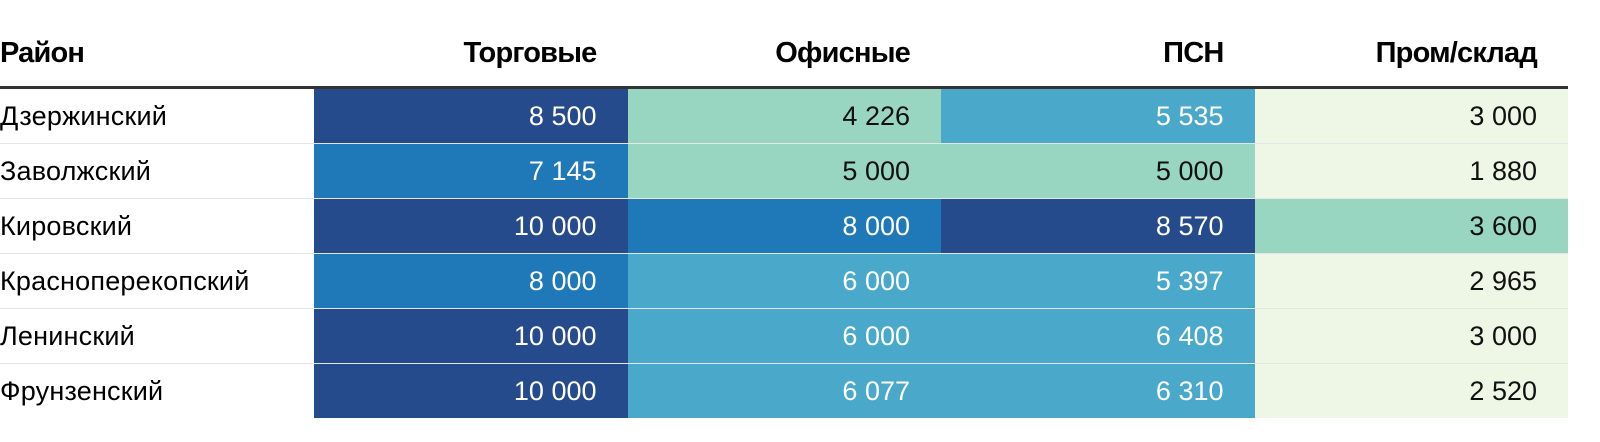 Image resolution: width=1600 pixels, height=442 pixels. I want to click on district-name: Заволжский, so click(157, 171).